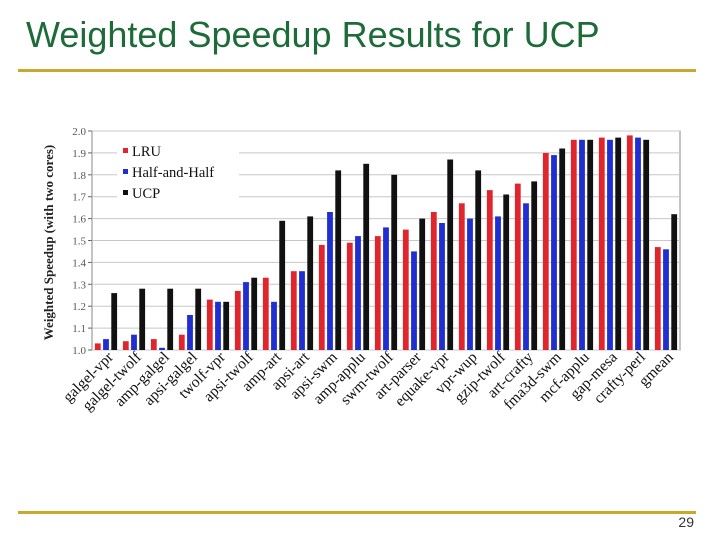 The width and height of the screenshot is (720, 540). Describe the element at coordinates (79, 198) in the screenshot. I see `y-tick-label: 1.7` at that location.